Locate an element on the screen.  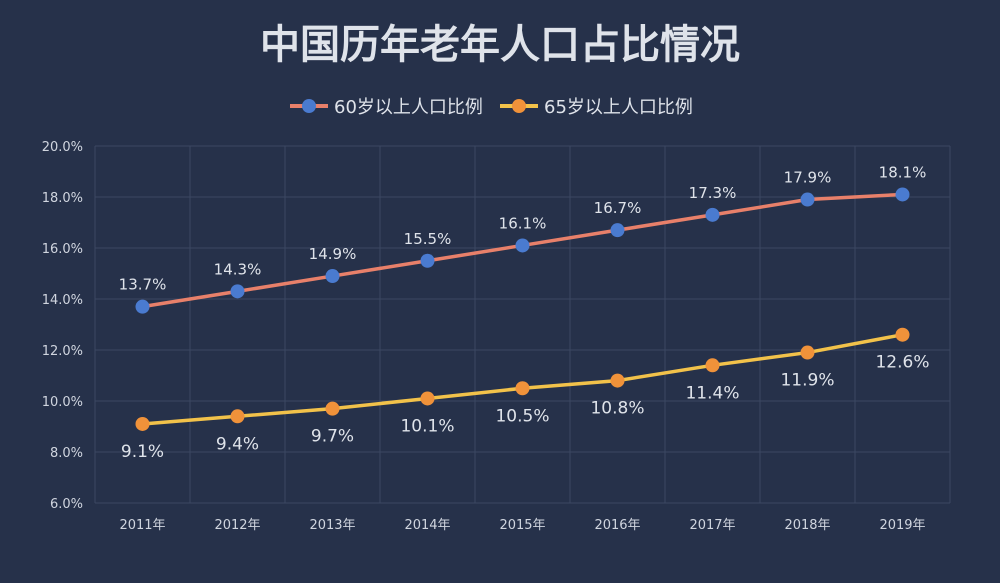
data-label: 12.6% is located at coordinates (902, 363).